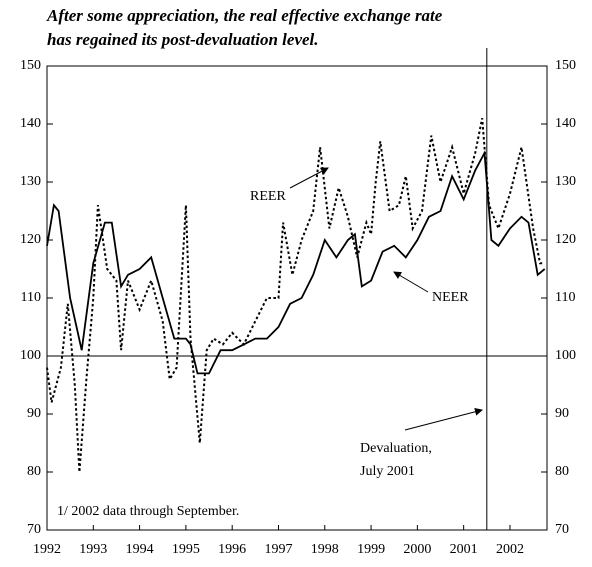 The width and height of the screenshot is (592, 567). Describe the element at coordinates (34, 529) in the screenshot. I see `y-tick-label: 70` at that location.